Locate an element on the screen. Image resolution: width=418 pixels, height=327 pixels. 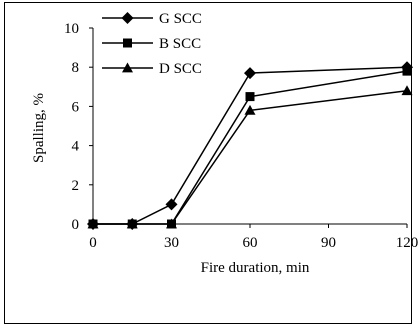
legend-item: D SCC is located at coordinates (162, 68).